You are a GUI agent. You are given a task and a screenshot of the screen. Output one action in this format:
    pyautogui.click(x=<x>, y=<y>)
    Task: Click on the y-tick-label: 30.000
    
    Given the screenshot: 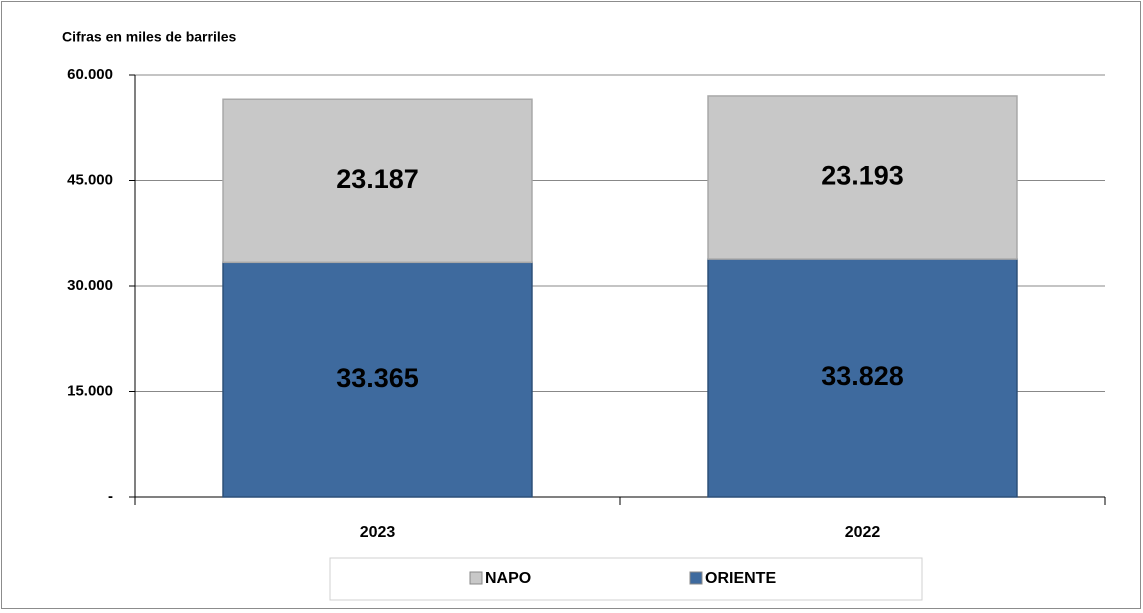 What is the action you would take?
    pyautogui.click(x=90, y=285)
    